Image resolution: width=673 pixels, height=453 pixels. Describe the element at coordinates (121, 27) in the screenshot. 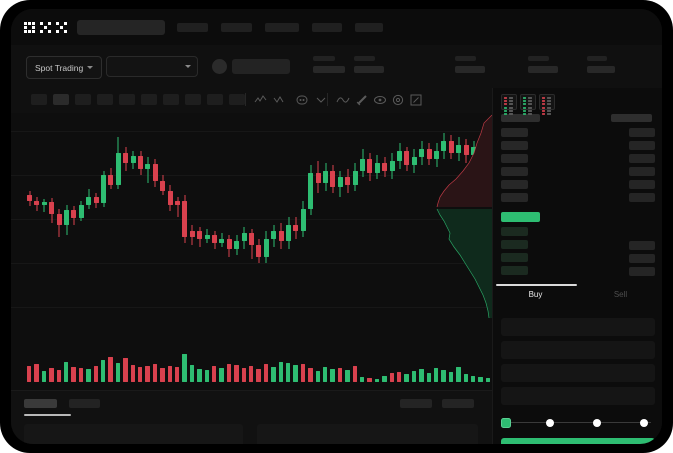

I see `search-input` at that location.